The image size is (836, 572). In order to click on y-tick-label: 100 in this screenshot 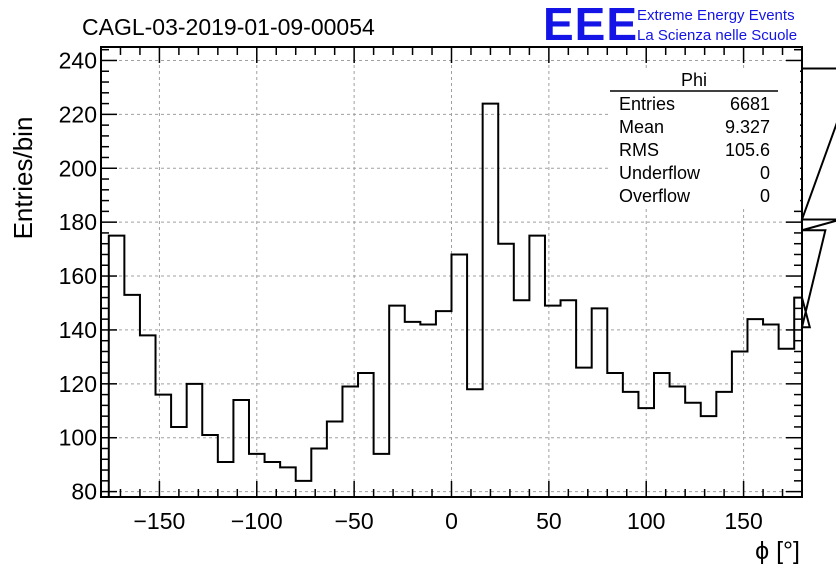, I will do `click(78, 438)`.